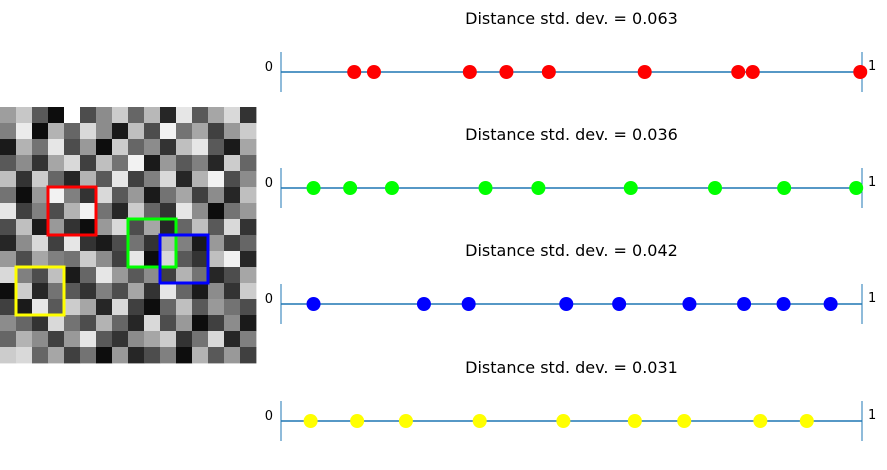 Image resolution: width=887 pixels, height=470 pixels. I want to click on strip-min-label: 0, so click(269, 183).